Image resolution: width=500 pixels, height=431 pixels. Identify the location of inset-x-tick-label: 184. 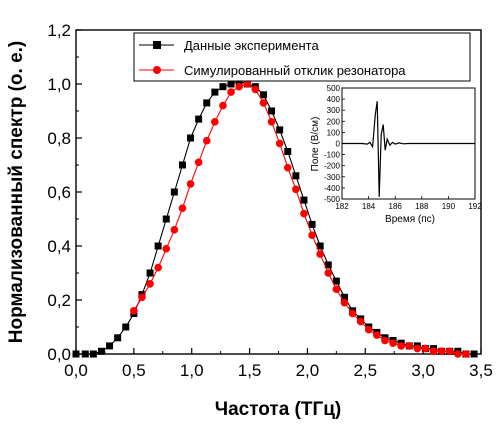
(369, 206).